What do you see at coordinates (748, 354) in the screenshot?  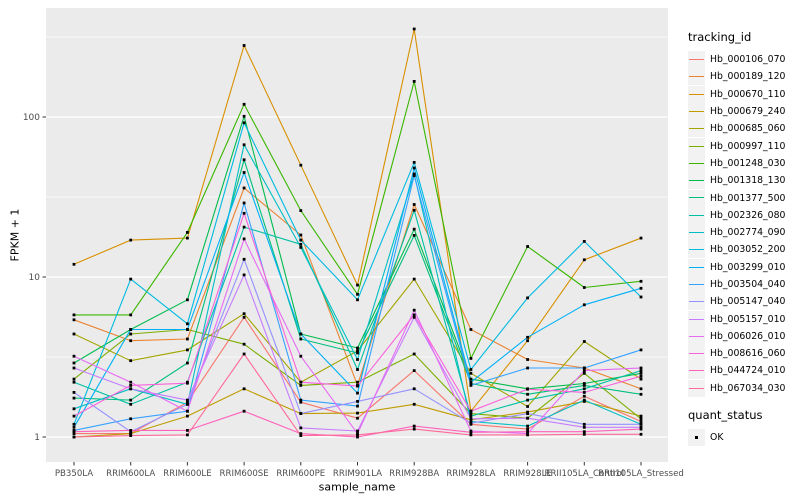 I see `legend-item-label: Hb_008616_060` at bounding box center [748, 354].